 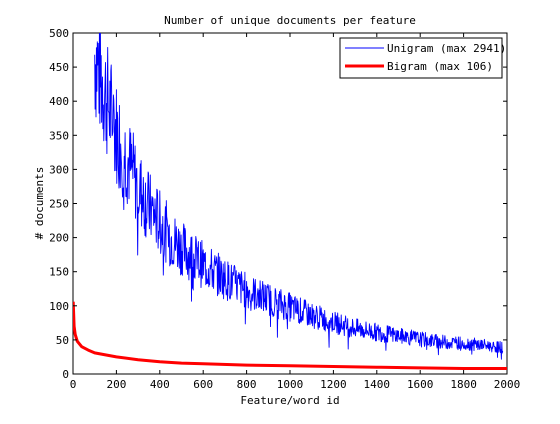 I want to click on legend-label-unigram: Unigram (max 2941), so click(x=446, y=48).